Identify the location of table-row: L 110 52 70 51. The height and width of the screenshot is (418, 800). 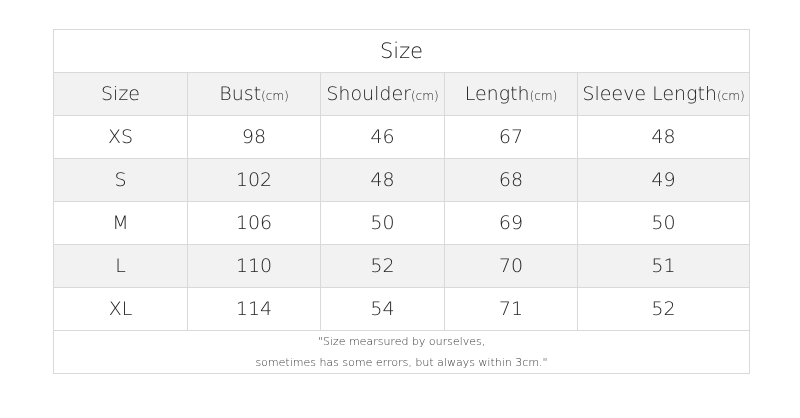
(402, 266).